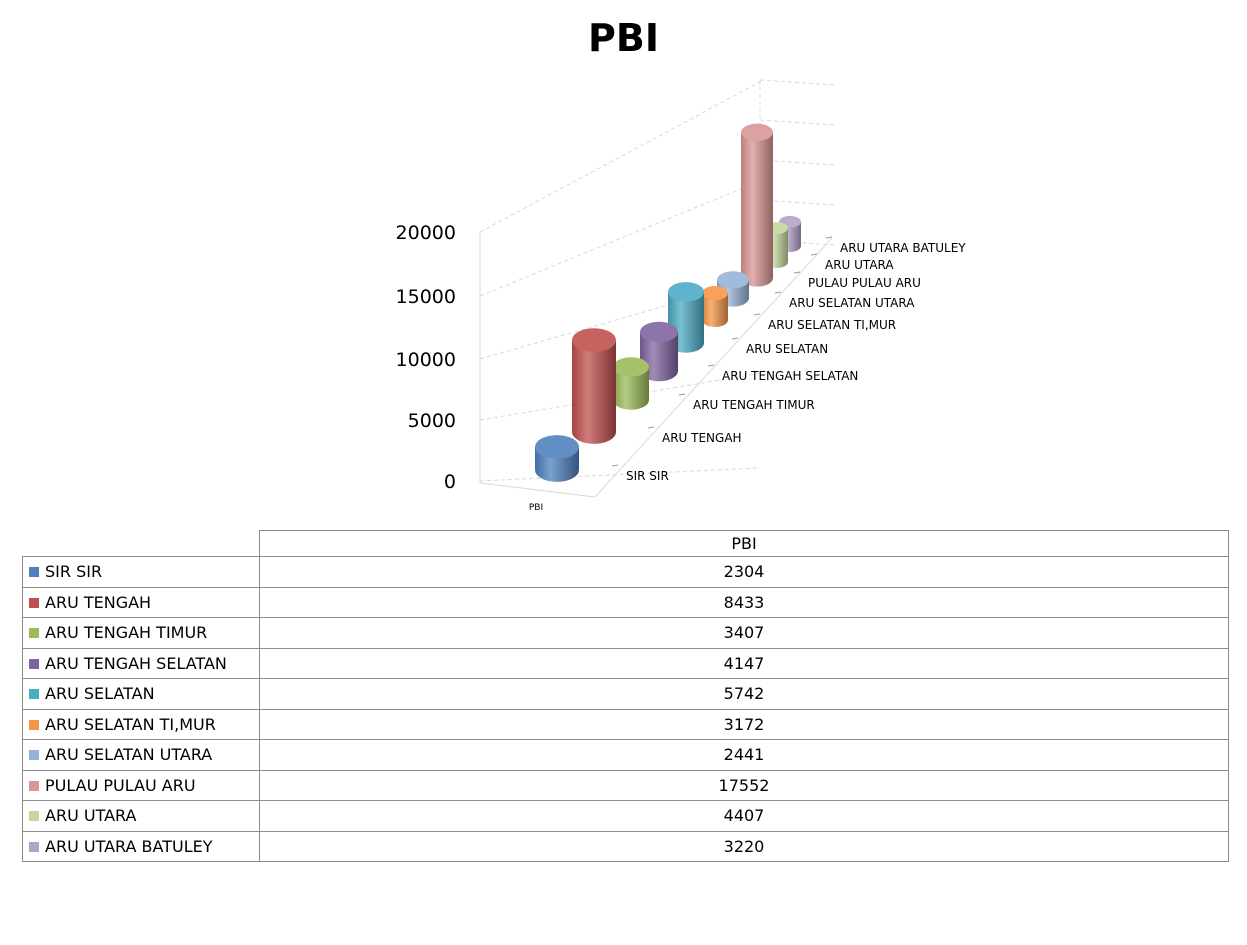 The image size is (1247, 945). I want to click on category-name: ARU UTARA, so click(91, 816).